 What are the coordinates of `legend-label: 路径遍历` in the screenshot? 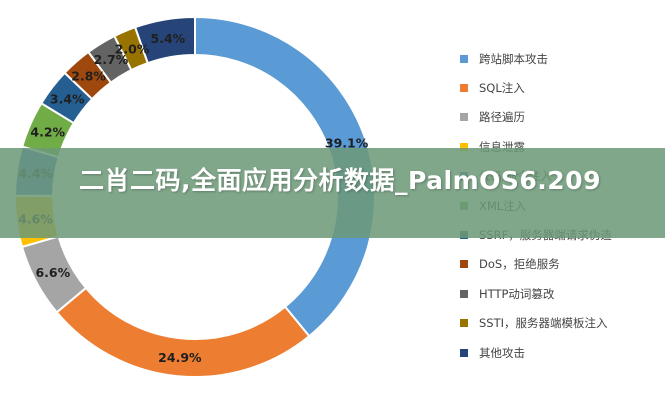 It's located at (502, 117).